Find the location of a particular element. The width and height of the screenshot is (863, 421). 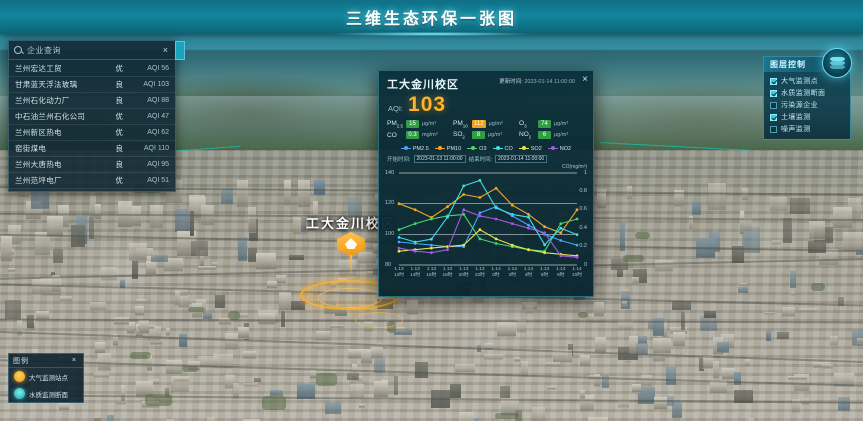

pollutant-row: PM2.5 15 μg/m³ PM10 112 μg/m³ O3 74 μg/m³ is located at coordinates (486, 124).